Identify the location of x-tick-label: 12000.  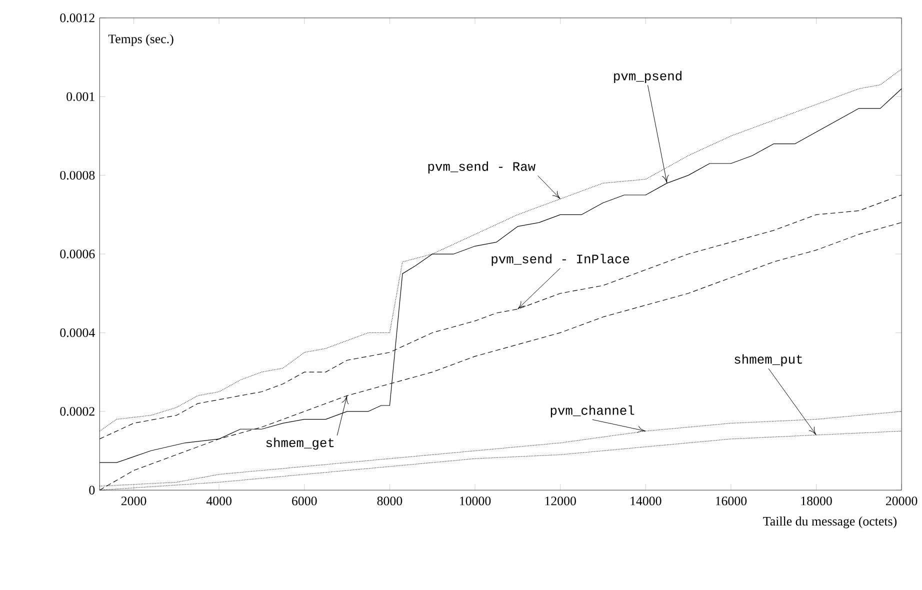
(560, 501).